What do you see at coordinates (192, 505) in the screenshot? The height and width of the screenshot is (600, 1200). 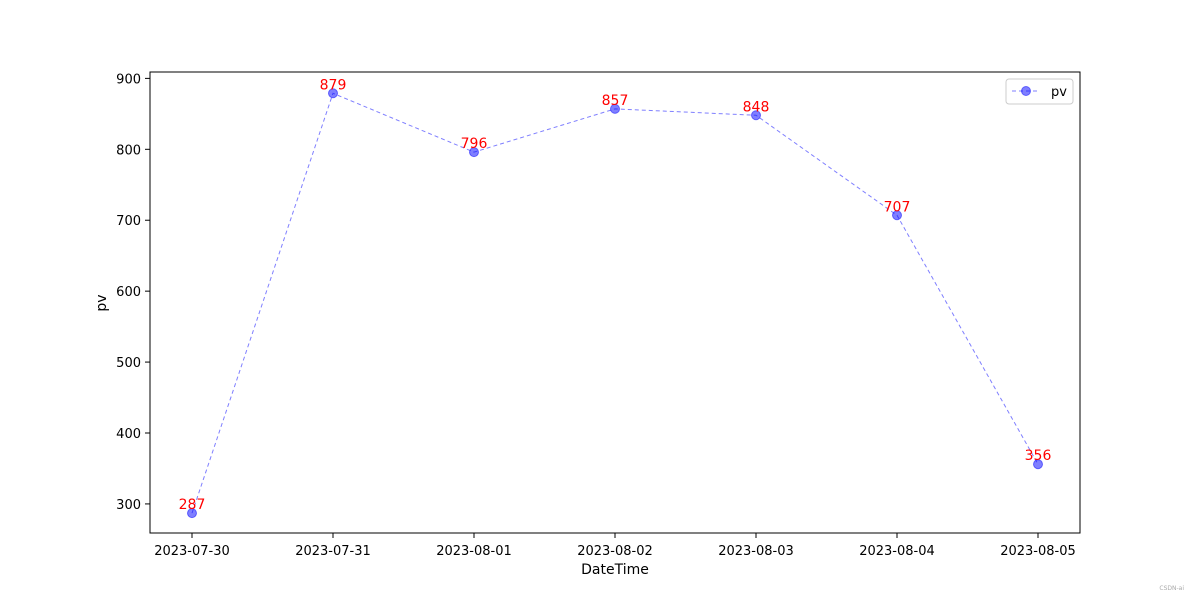 I see `data-label: 287` at bounding box center [192, 505].